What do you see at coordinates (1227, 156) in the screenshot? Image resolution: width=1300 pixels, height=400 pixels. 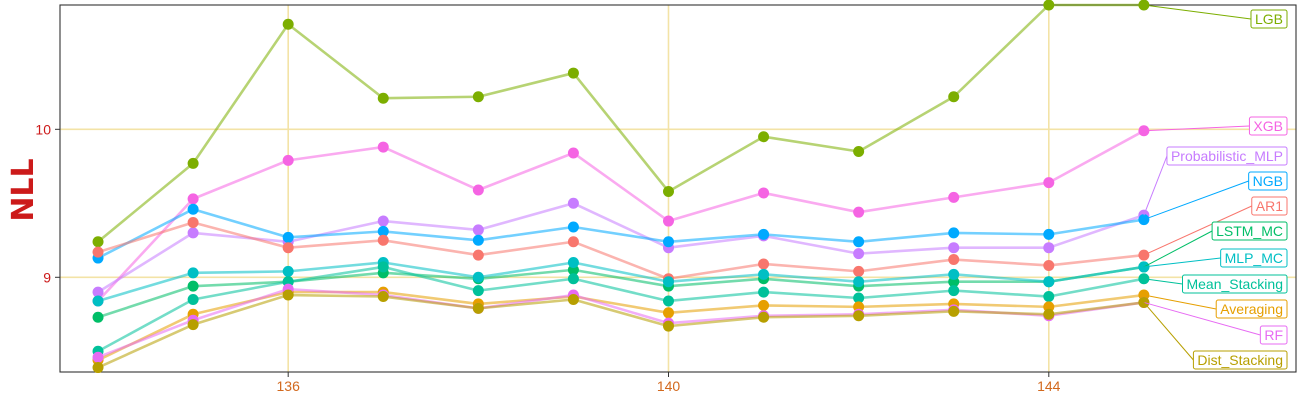 I see `series-label: Probabilistic_MLP` at bounding box center [1227, 156].